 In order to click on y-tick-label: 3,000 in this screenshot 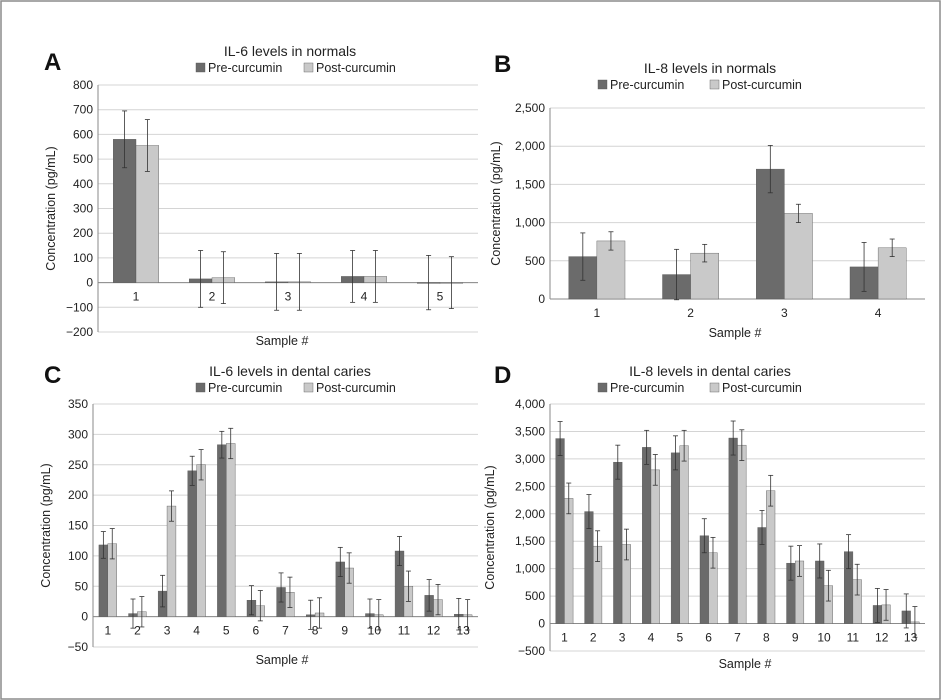, I will do `click(530, 459)`.